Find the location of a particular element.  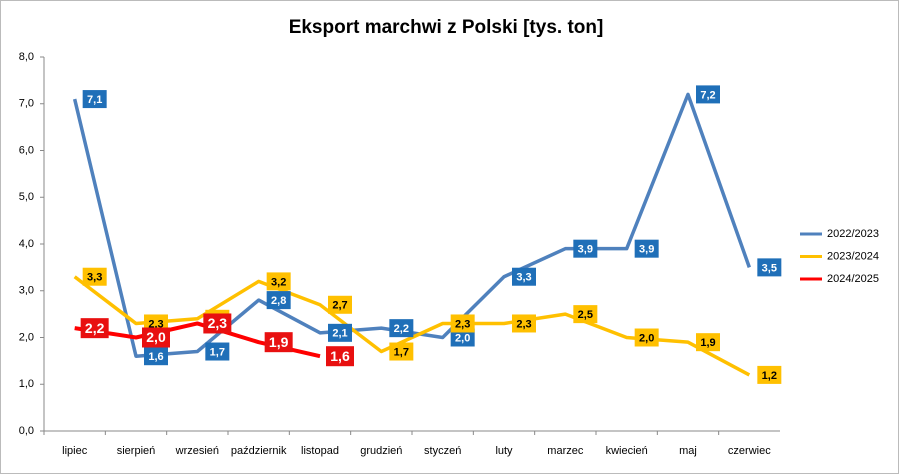

x-tick-label: grudzień is located at coordinates (381, 451).